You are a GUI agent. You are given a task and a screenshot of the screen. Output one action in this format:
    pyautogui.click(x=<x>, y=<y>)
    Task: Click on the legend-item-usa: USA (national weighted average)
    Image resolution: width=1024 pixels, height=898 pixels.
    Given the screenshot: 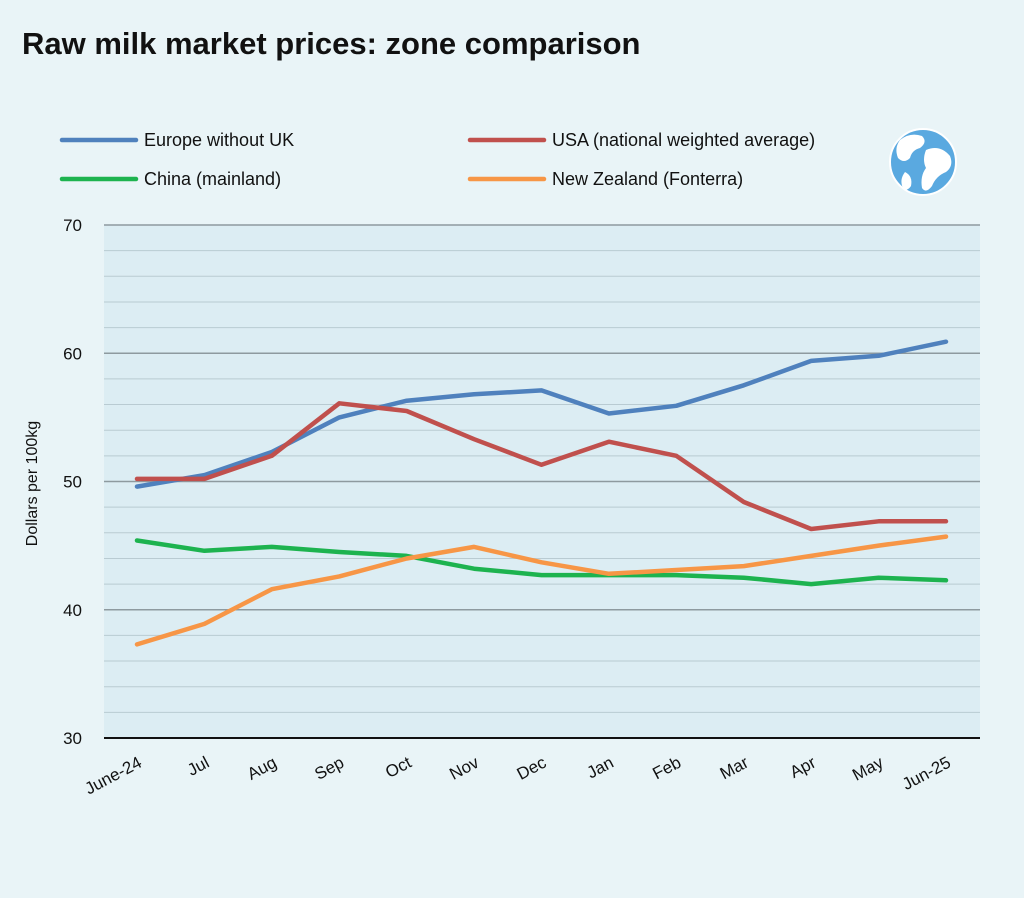 What is the action you would take?
    pyautogui.click(x=641, y=140)
    